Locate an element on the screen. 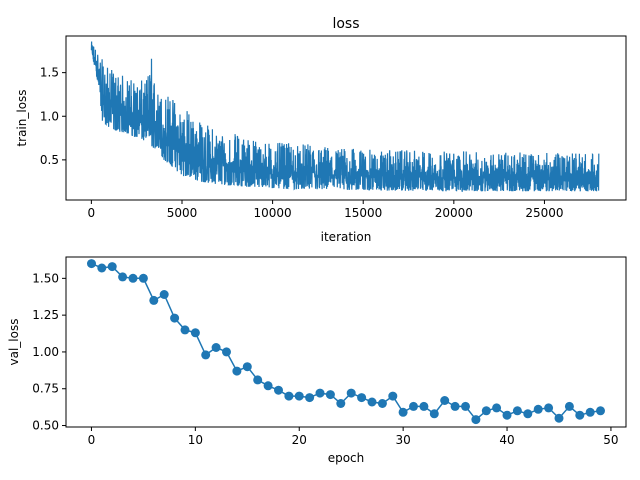 This screenshot has width=640, height=480. train-loss-y-ticks: 0.5 1.0 1.5 is located at coordinates (53, 116).